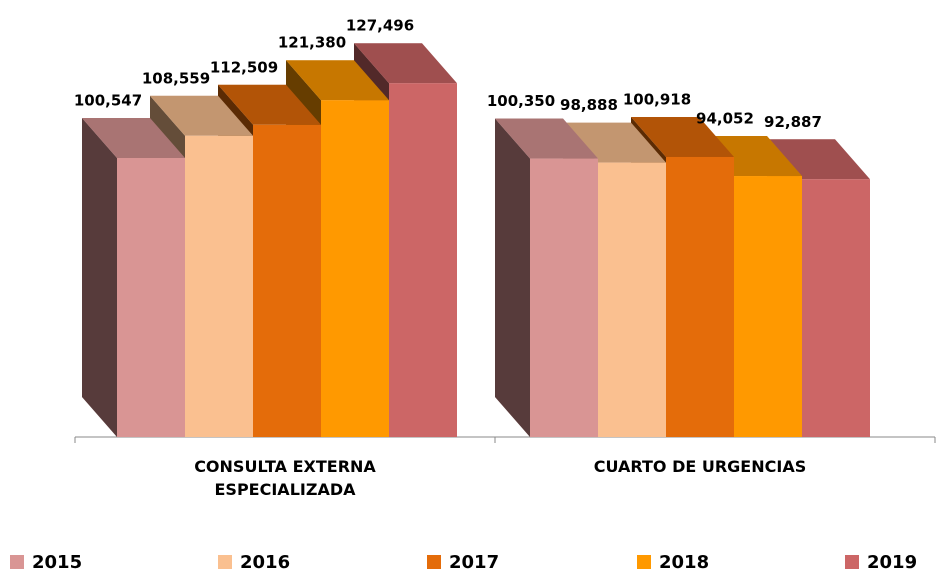  What do you see at coordinates (57, 562) in the screenshot?
I see `legend-label: 2015` at bounding box center [57, 562].